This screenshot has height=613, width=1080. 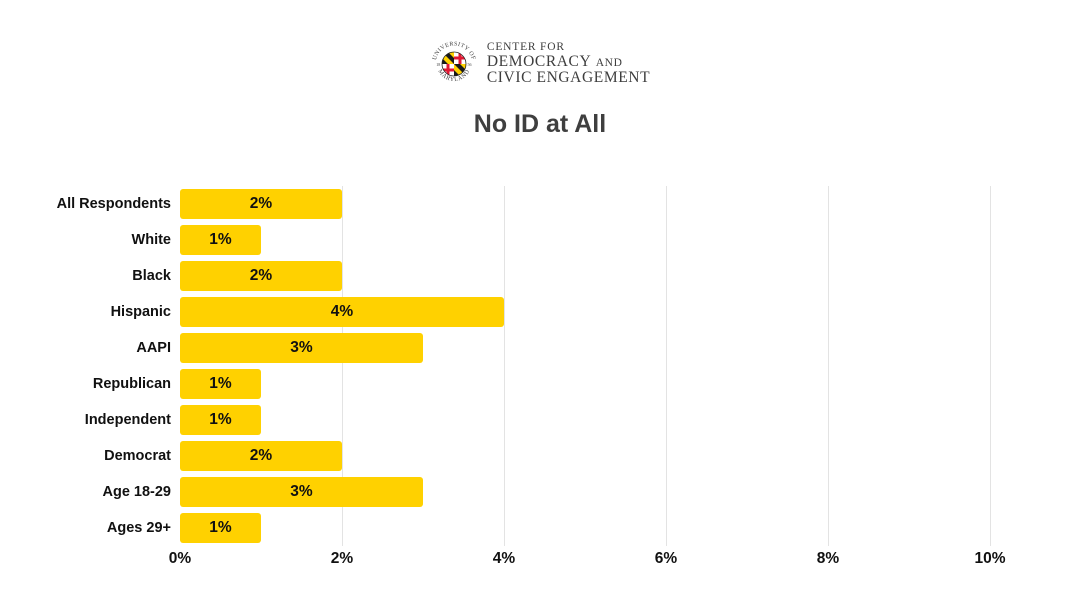 I want to click on category-label: Hispanic, so click(x=140, y=312).